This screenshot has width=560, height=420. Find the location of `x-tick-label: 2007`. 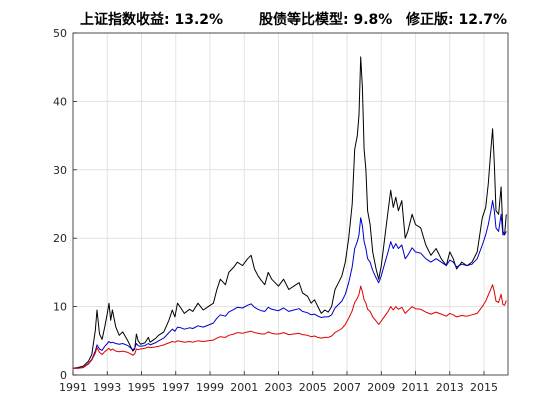

x-tick-label: 2007 is located at coordinates (347, 387).